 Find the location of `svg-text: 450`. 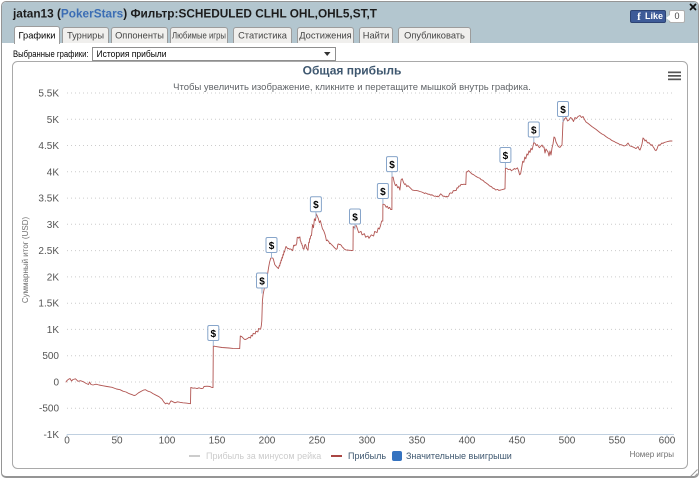

svg-text: 450 is located at coordinates (517, 441).